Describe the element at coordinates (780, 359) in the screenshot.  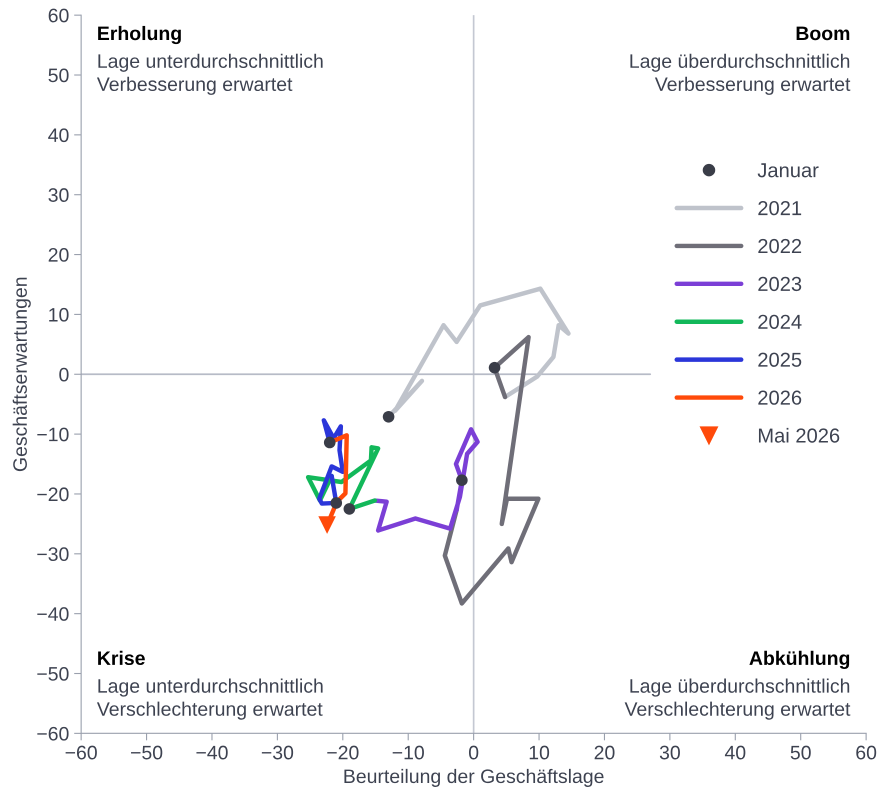
I see `legend-label: 2025` at that location.